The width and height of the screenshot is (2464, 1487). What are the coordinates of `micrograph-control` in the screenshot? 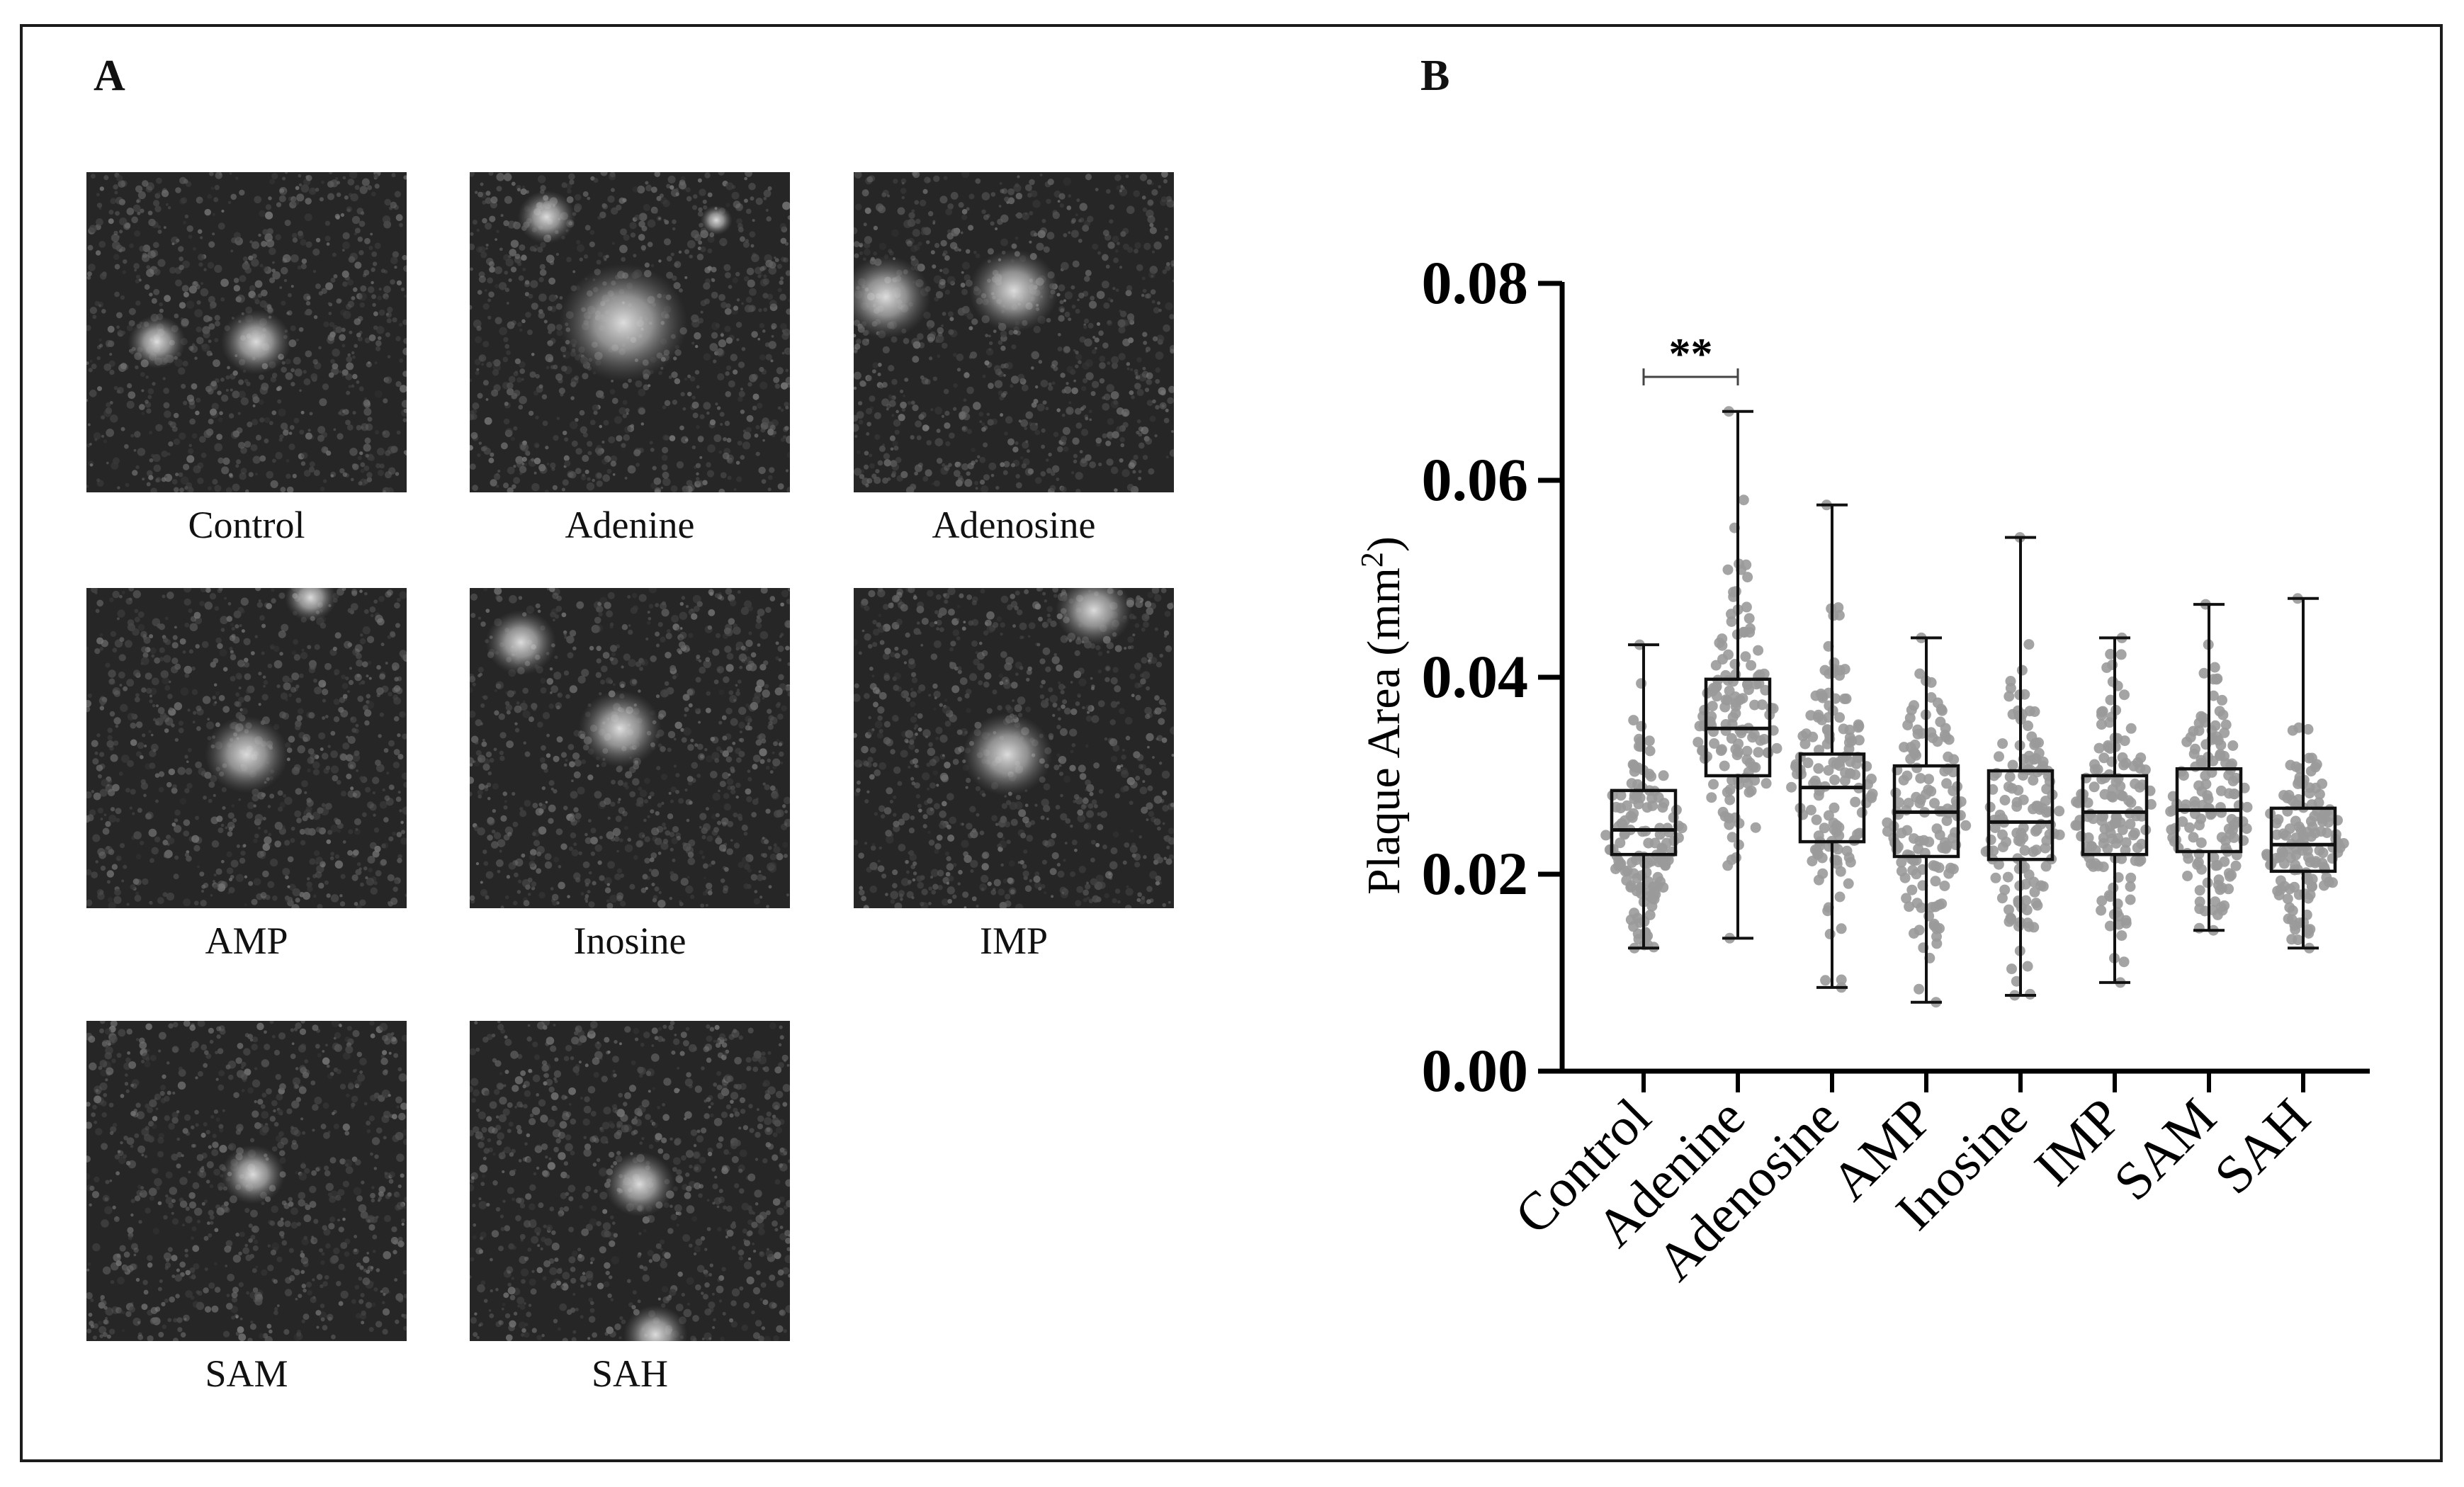 It's located at (246, 332).